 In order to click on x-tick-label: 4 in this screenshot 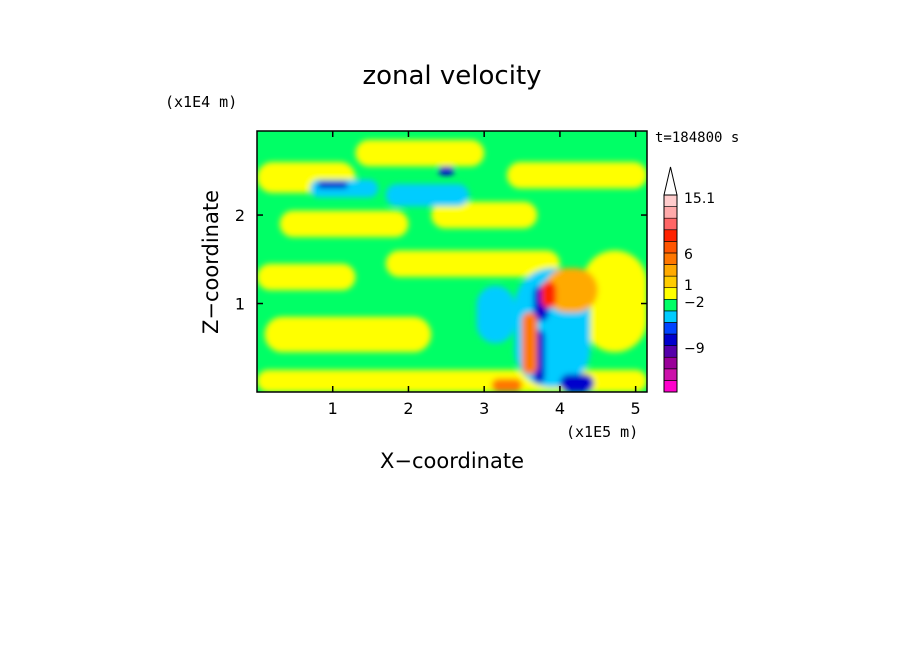, I will do `click(560, 408)`.